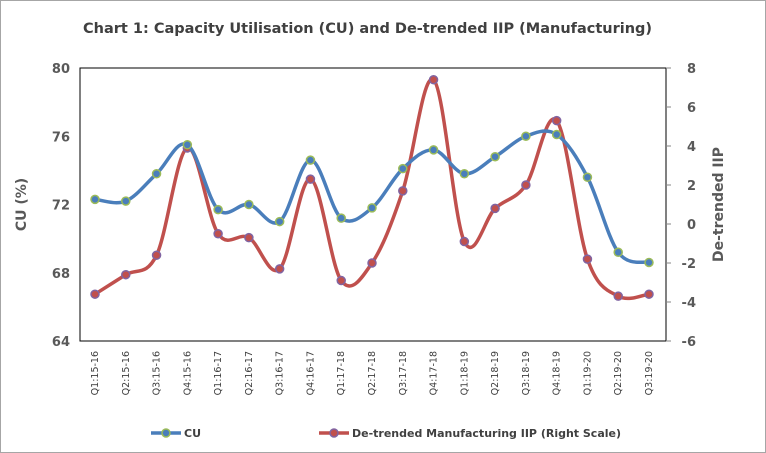 The width and height of the screenshot is (766, 453). Describe the element at coordinates (61, 206) in the screenshot. I see `y-tick-label: 72` at that location.